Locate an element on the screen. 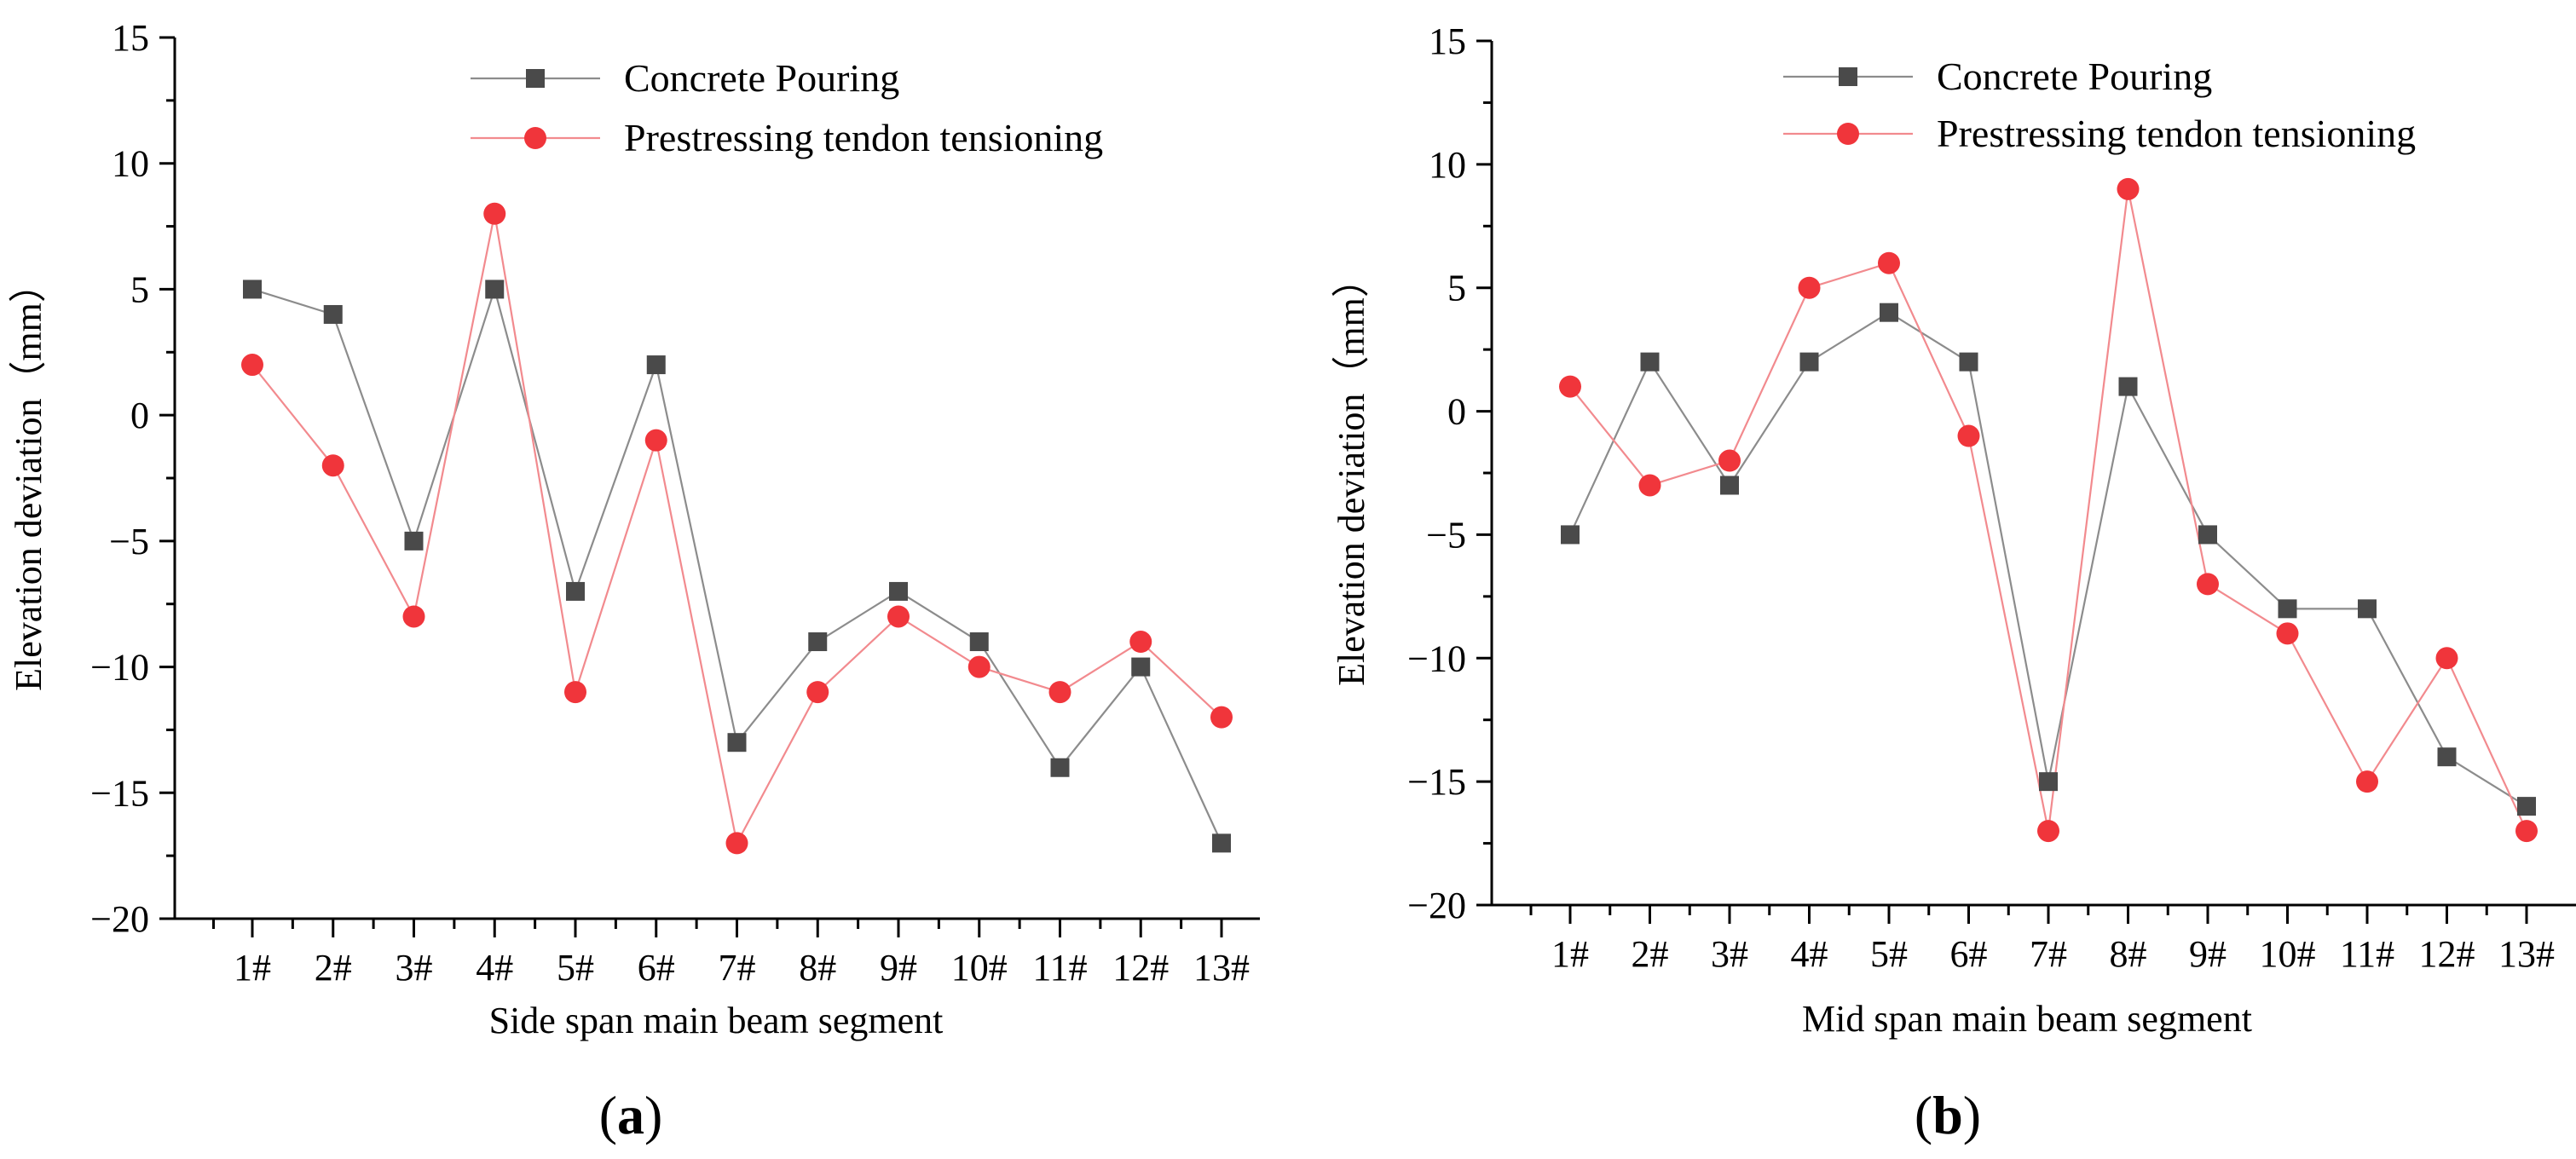 The height and width of the screenshot is (1159, 2576). panel-b-x-tick-label: 4# is located at coordinates (1809, 954).